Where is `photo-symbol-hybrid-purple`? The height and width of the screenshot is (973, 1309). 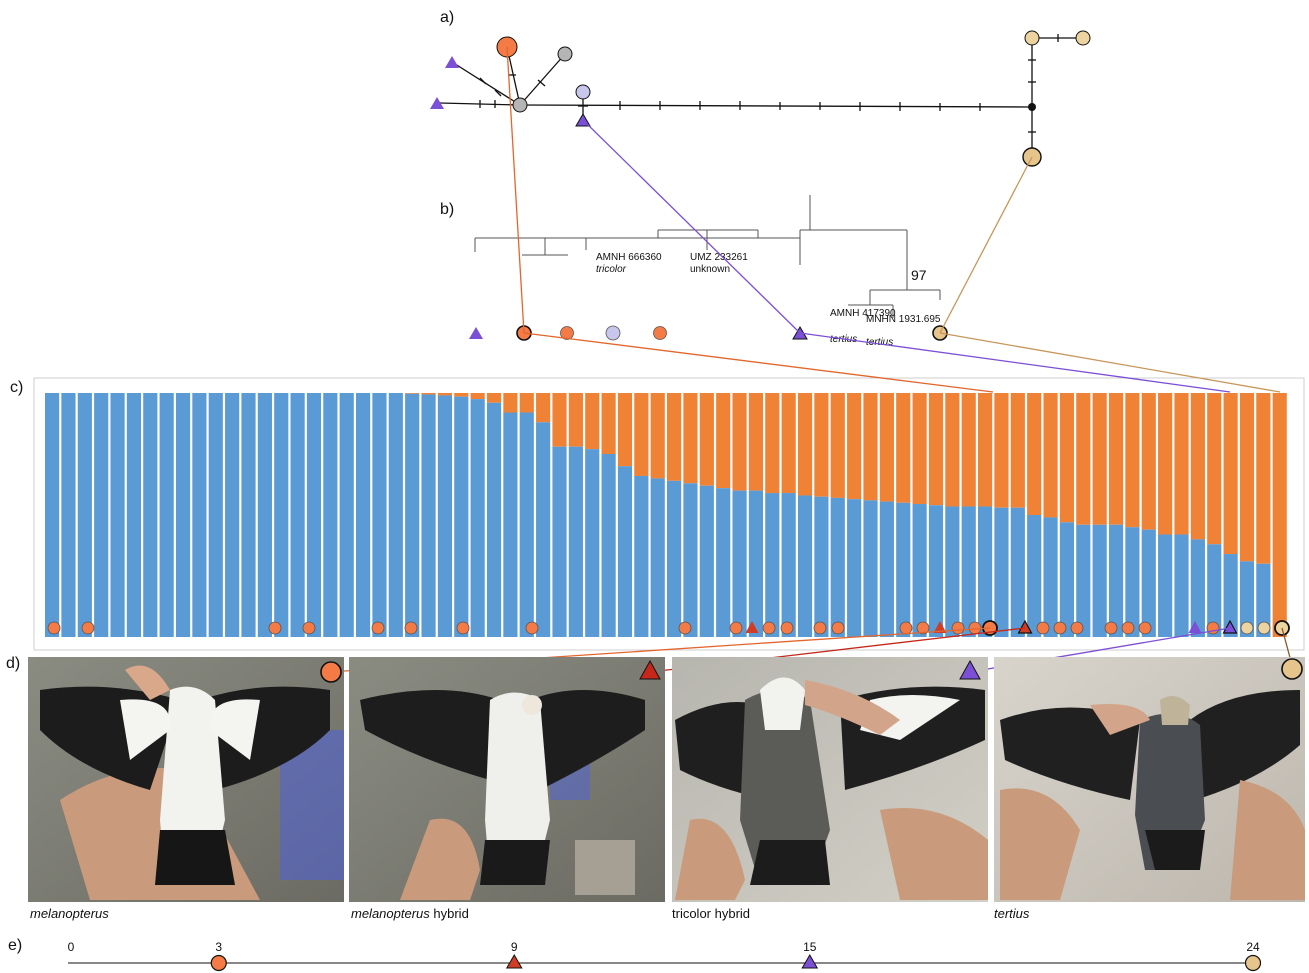
photo-symbol-hybrid-purple is located at coordinates (970, 669).